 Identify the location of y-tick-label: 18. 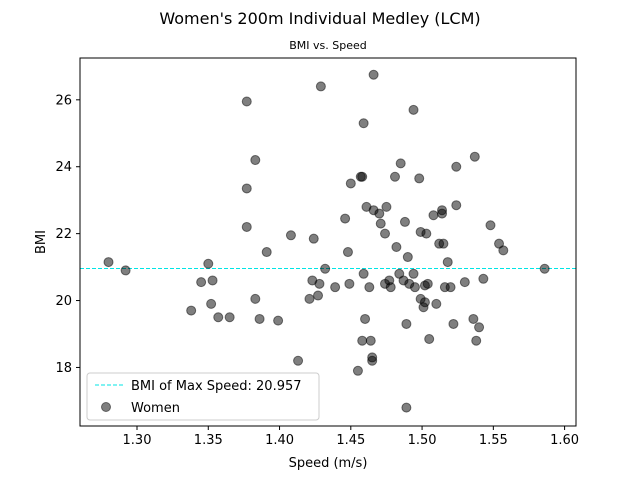
(63, 368).